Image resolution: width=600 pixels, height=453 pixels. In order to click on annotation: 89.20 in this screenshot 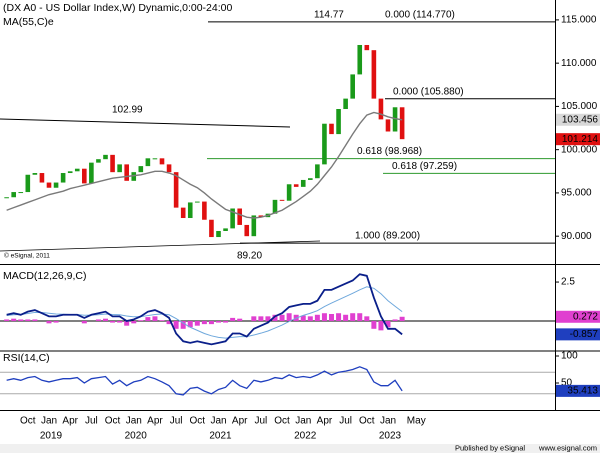, I will do `click(249, 256)`.